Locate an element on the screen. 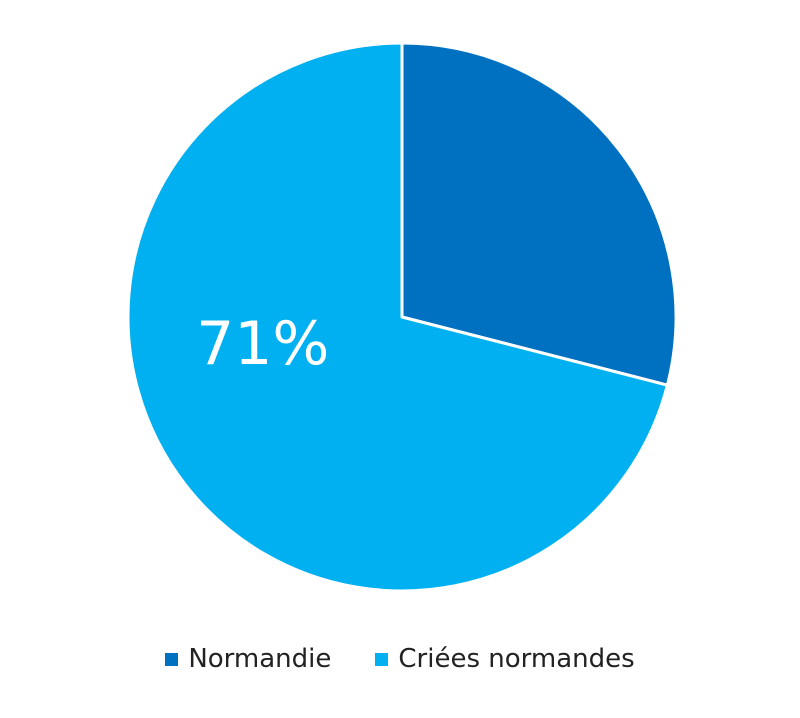 The height and width of the screenshot is (718, 800). legend-item-criees-normandes: Criées normandes is located at coordinates (505, 659).